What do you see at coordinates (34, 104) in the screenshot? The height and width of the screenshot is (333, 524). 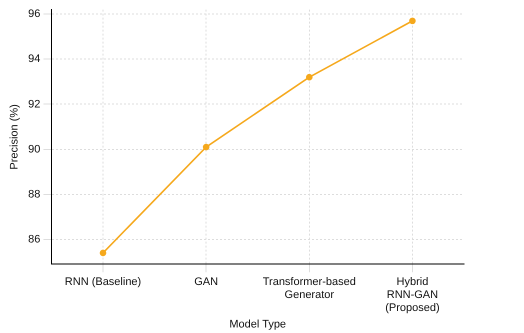 I see `y-tick-label: 92` at bounding box center [34, 104].